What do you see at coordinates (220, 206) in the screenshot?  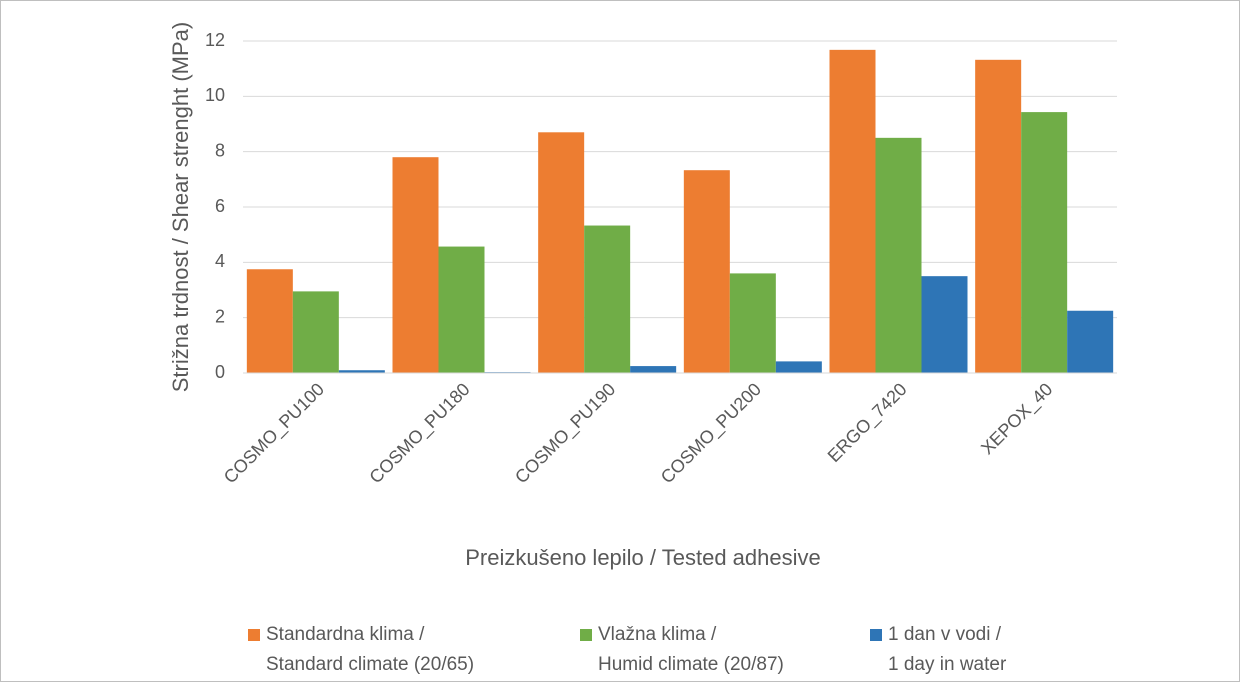 I see `y-tick-label: 6` at bounding box center [220, 206].